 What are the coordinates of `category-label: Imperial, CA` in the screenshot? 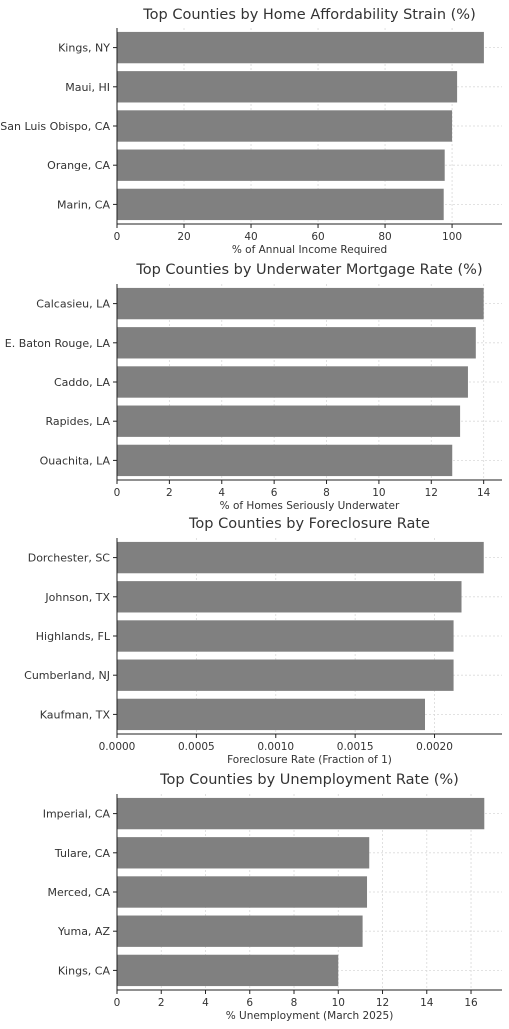 It's located at (77, 814).